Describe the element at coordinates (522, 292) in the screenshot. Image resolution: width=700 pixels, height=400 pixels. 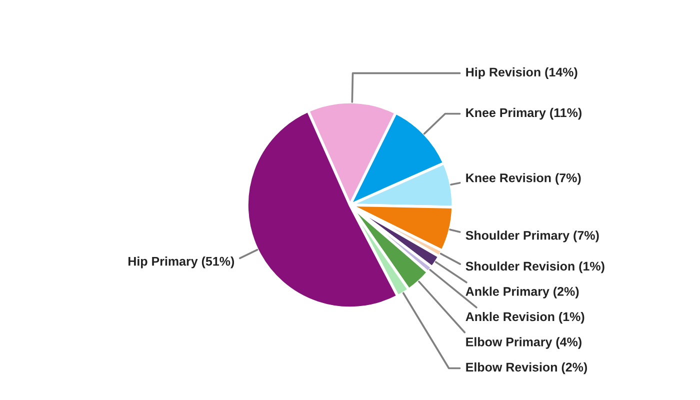
I see `slice-label: Ankle Primary (2%)` at that location.